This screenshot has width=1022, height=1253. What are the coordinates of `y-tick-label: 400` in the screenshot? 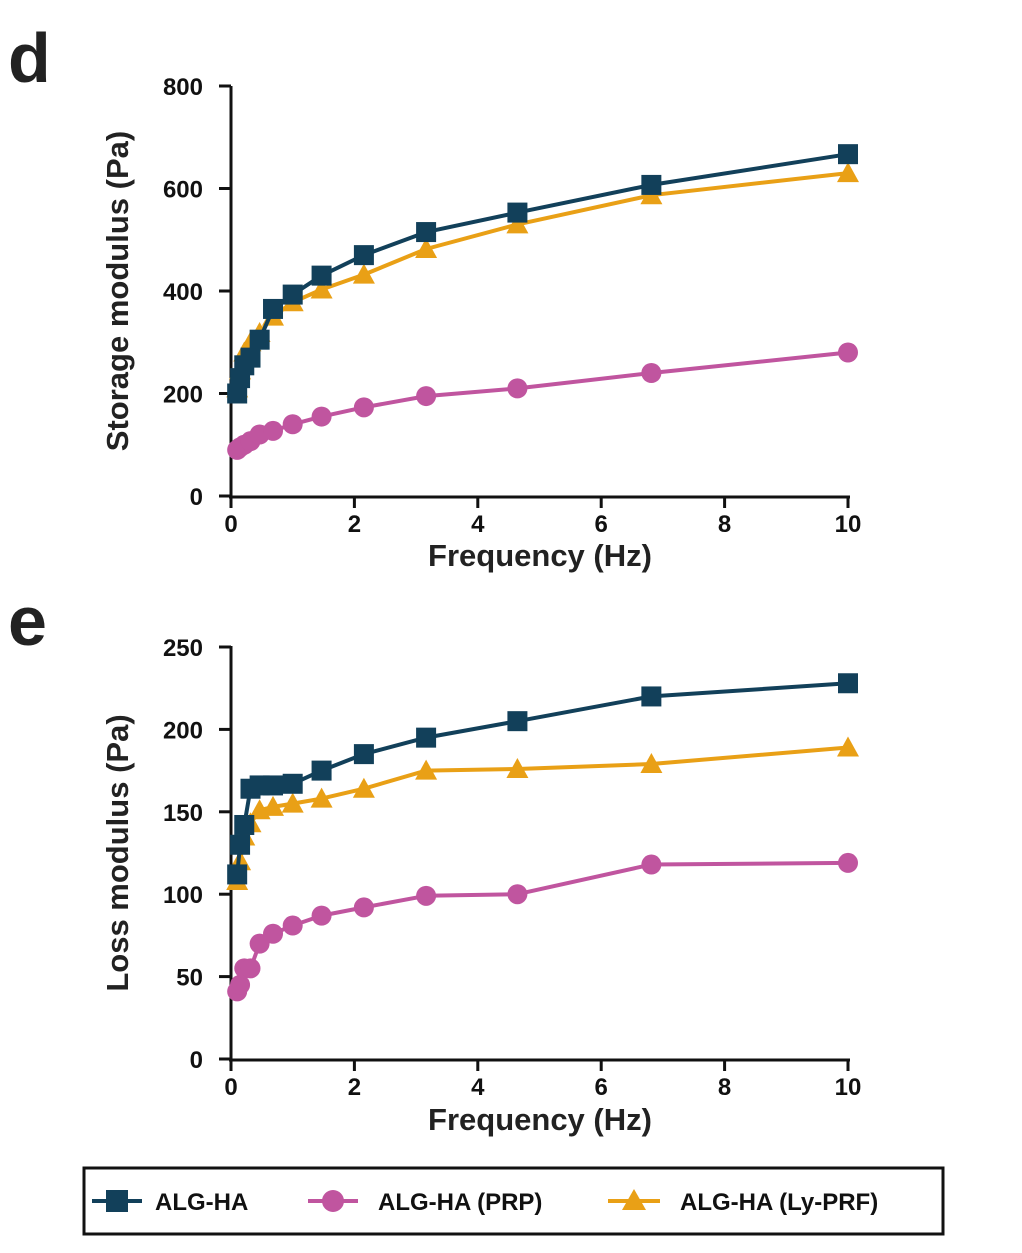 It's located at (183, 292).